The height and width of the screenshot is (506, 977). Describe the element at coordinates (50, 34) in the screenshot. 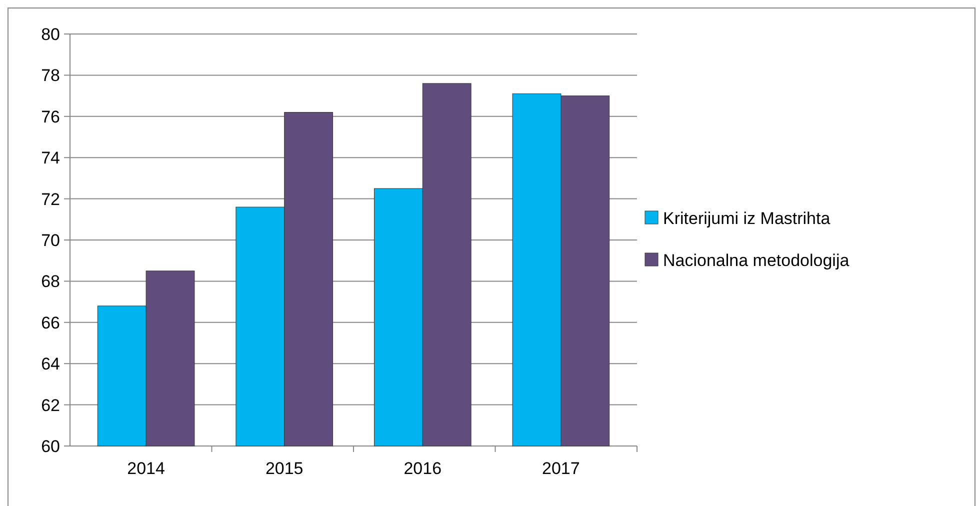

I see `y-tick-label: 80` at that location.